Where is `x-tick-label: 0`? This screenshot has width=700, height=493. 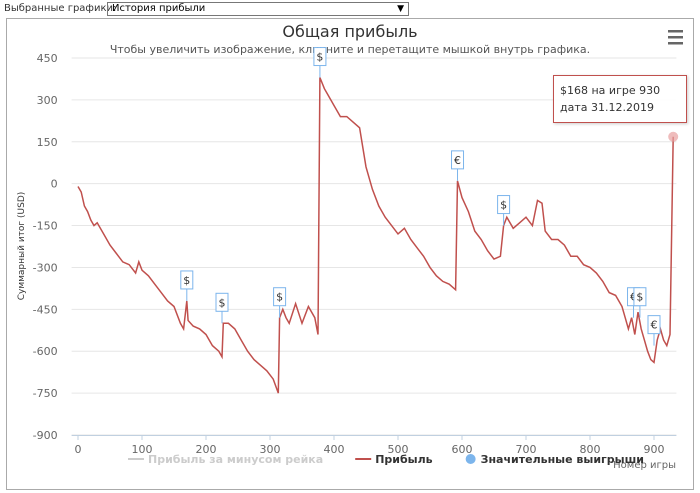 x-tick-label: 0 is located at coordinates (78, 449).